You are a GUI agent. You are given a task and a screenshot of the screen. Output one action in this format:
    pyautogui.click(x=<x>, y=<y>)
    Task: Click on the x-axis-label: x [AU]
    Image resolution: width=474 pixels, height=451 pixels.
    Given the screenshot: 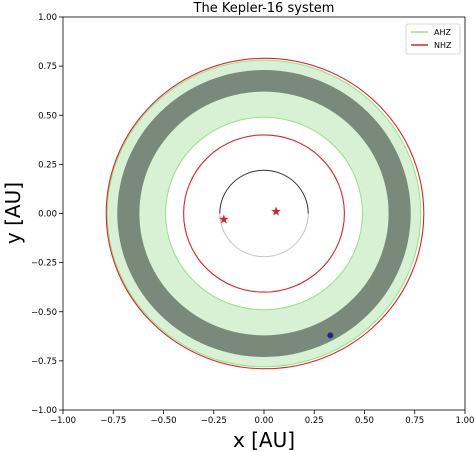 What is the action you would take?
    pyautogui.click(x=264, y=439)
    